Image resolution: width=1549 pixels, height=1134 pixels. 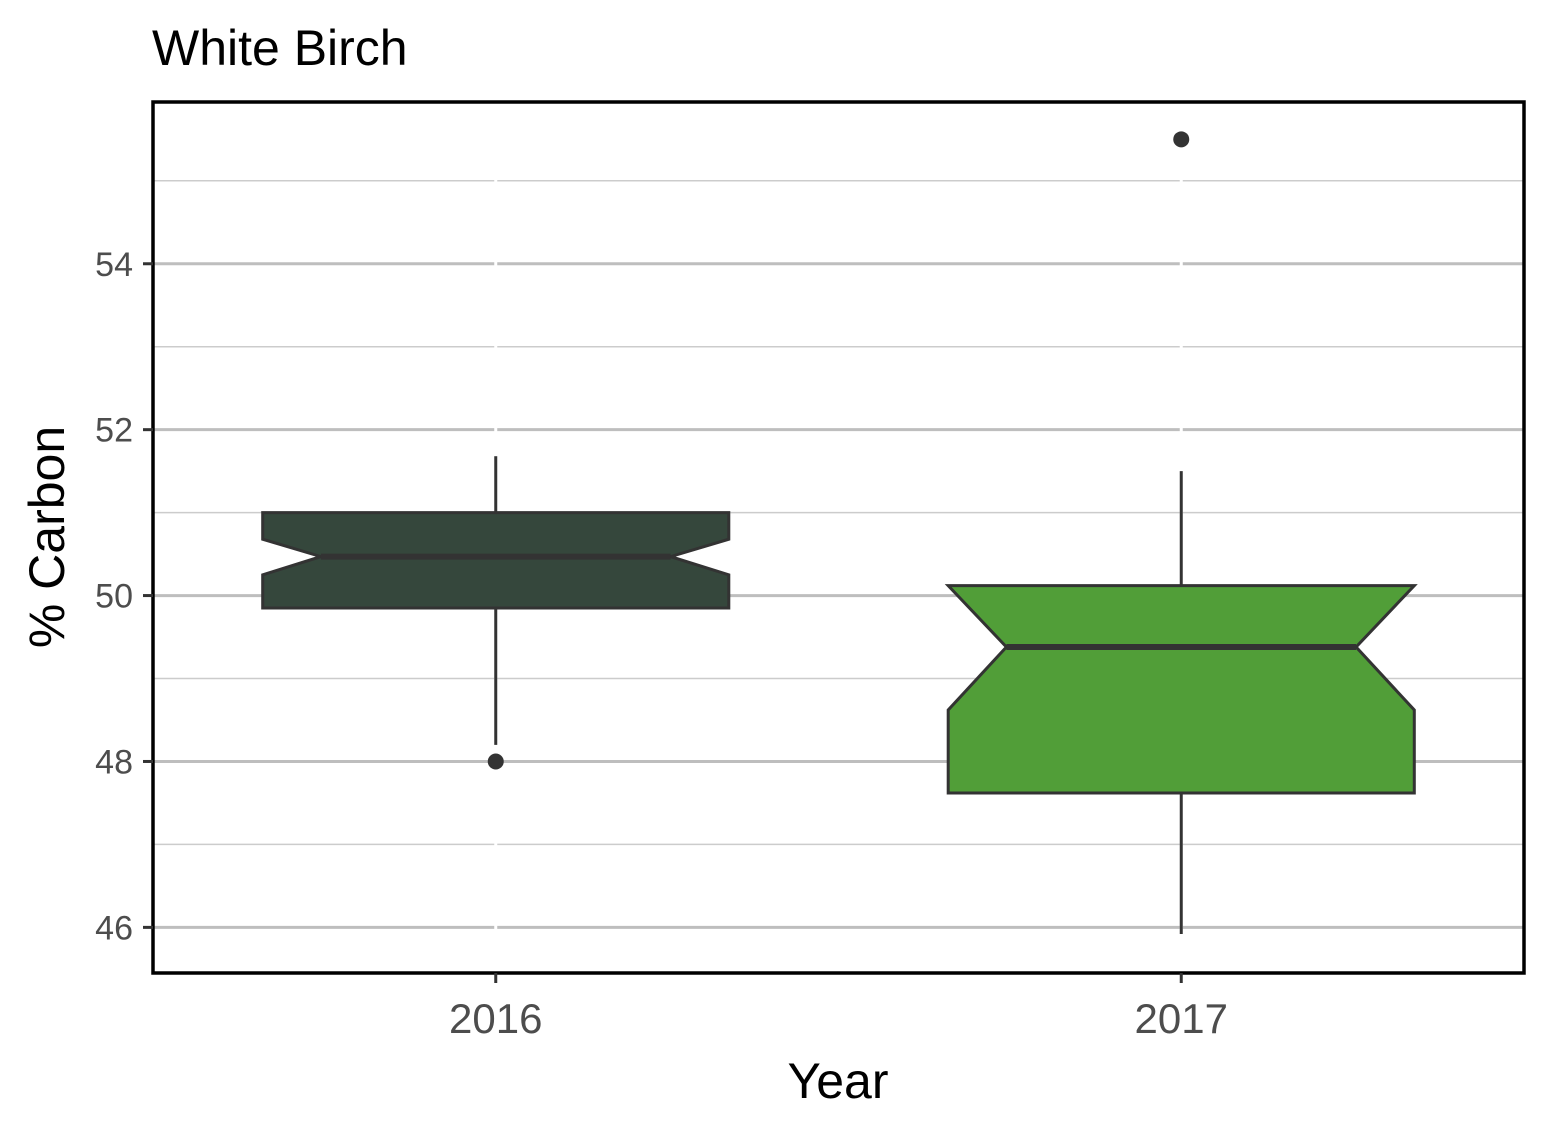 What do you see at coordinates (114, 762) in the screenshot?
I see `y-tick-label: 48` at bounding box center [114, 762].